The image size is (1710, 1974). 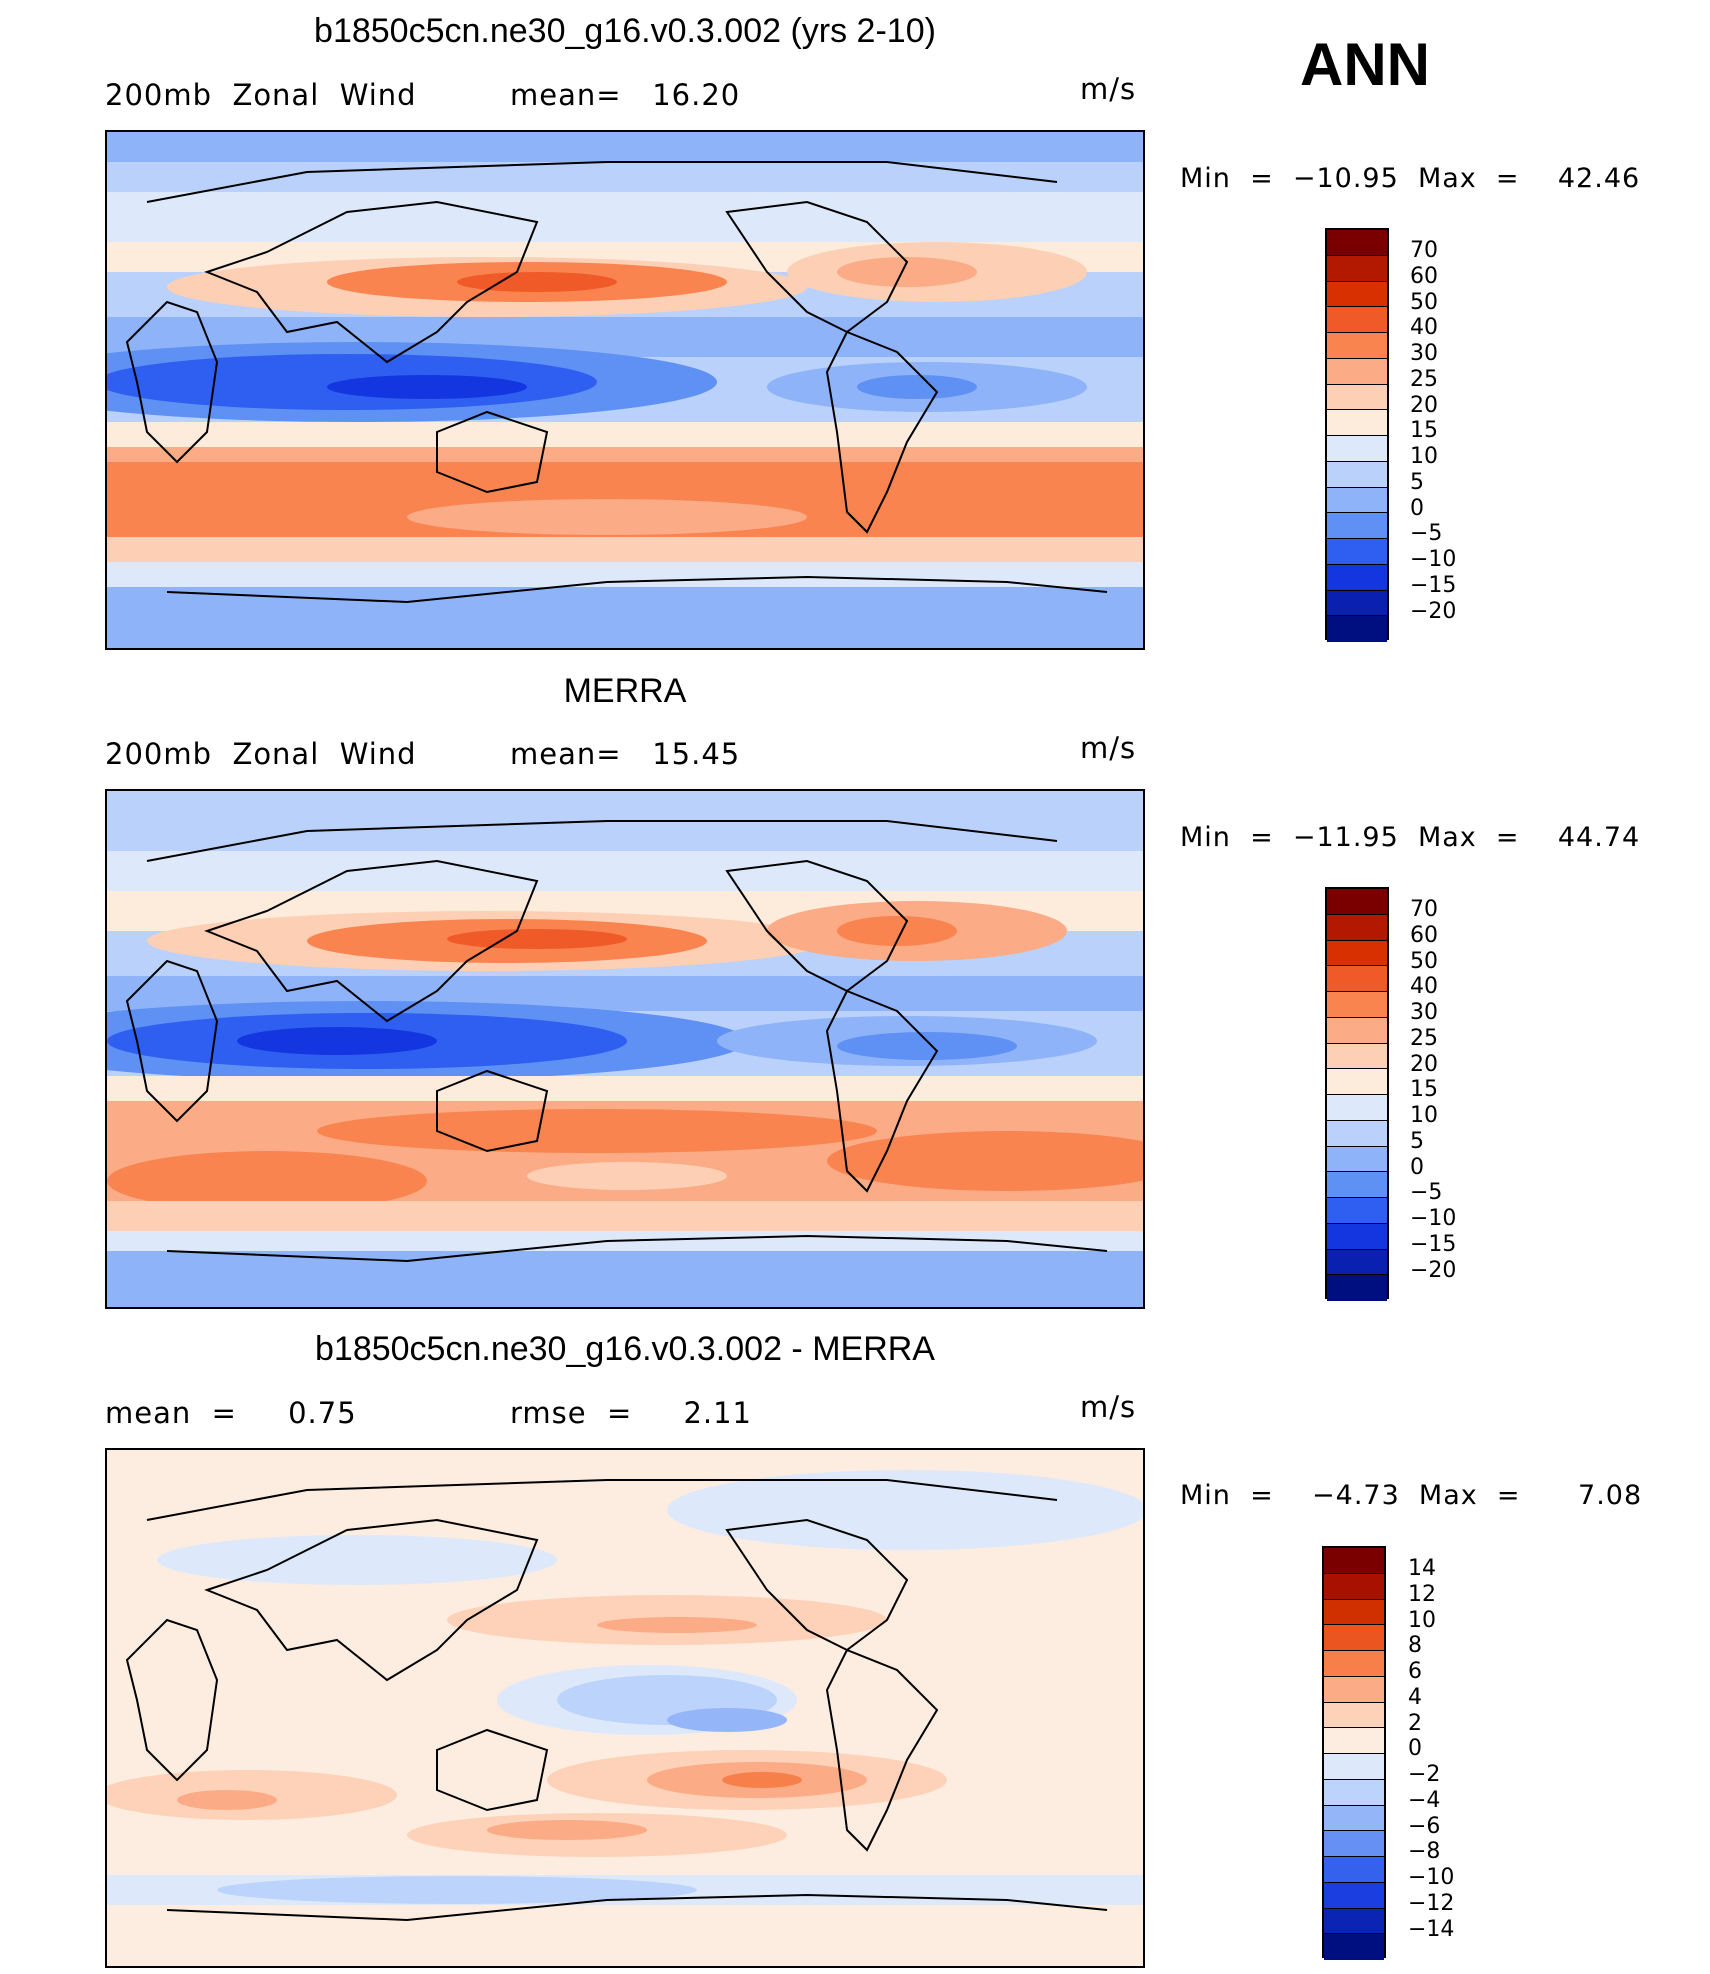 What do you see at coordinates (1108, 748) in the screenshot?
I see `panel2-units: m/s` at bounding box center [1108, 748].